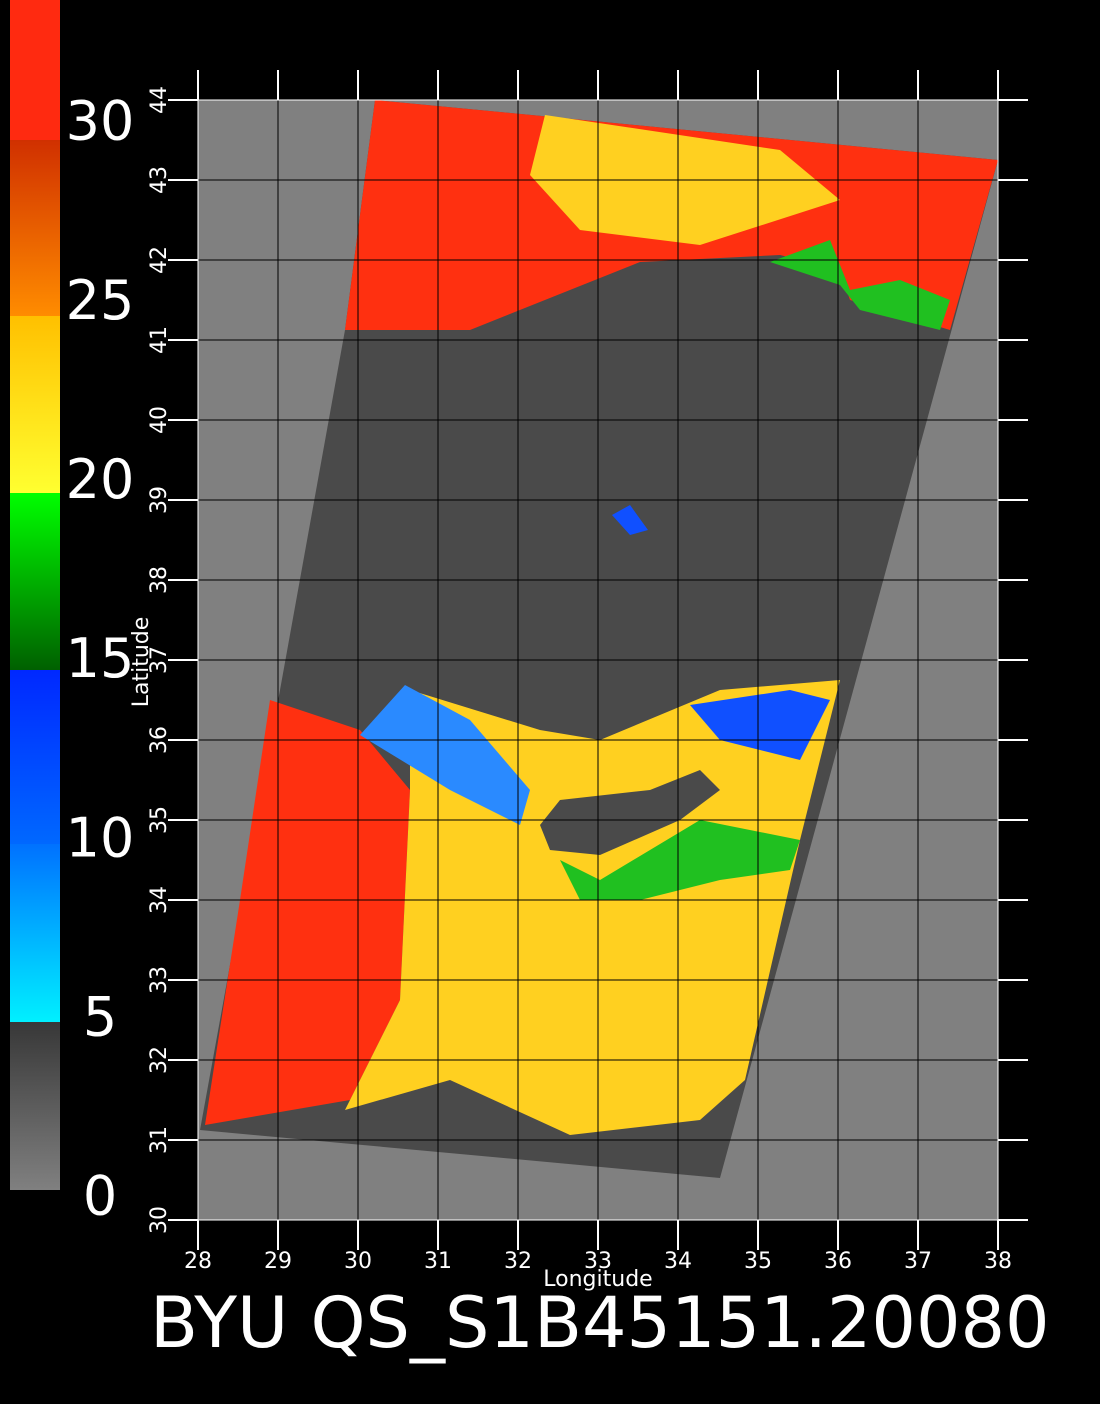 Image resolution: width=1100 pixels, height=1404 pixels. Describe the element at coordinates (141, 662) in the screenshot. I see `y-axis-label: Latitude` at that location.